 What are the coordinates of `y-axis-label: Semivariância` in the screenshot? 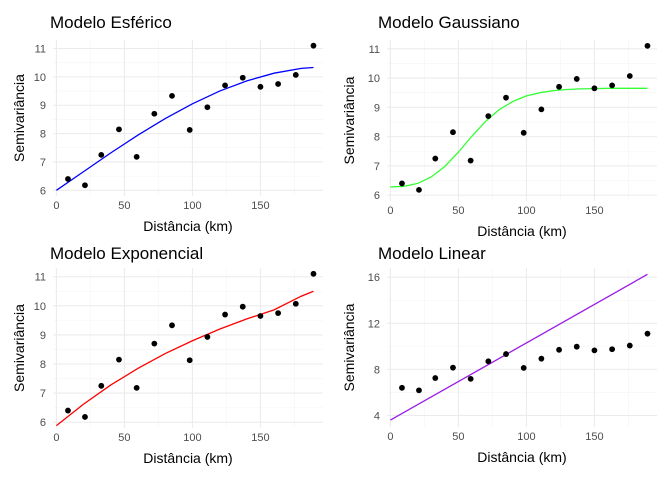 It's located at (349, 347).